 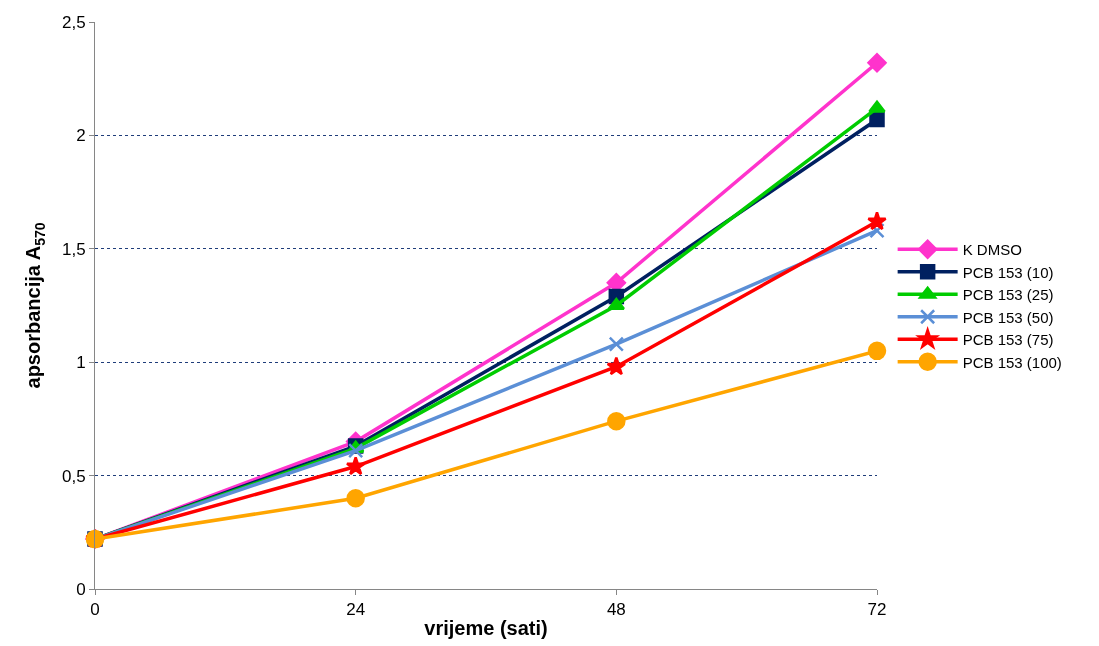 What do you see at coordinates (356, 610) in the screenshot?
I see `x-tick-label: 24` at bounding box center [356, 610].